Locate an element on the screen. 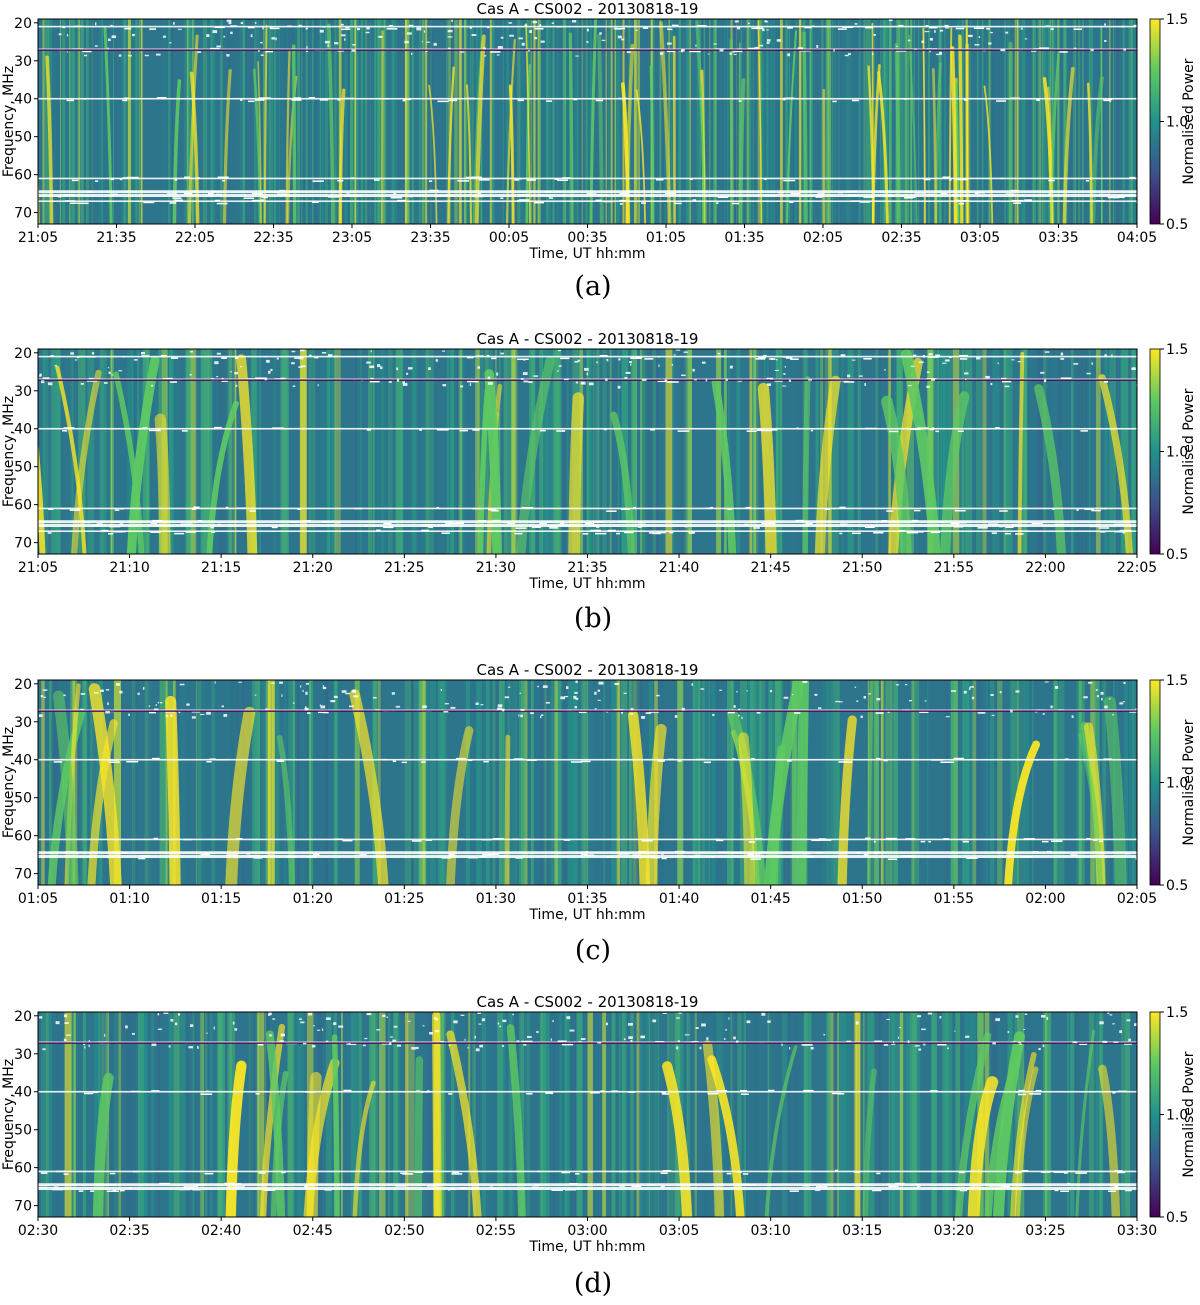 Image resolution: width=1200 pixels, height=1305 pixels. x-tick-label: 03:20 is located at coordinates (954, 1231).